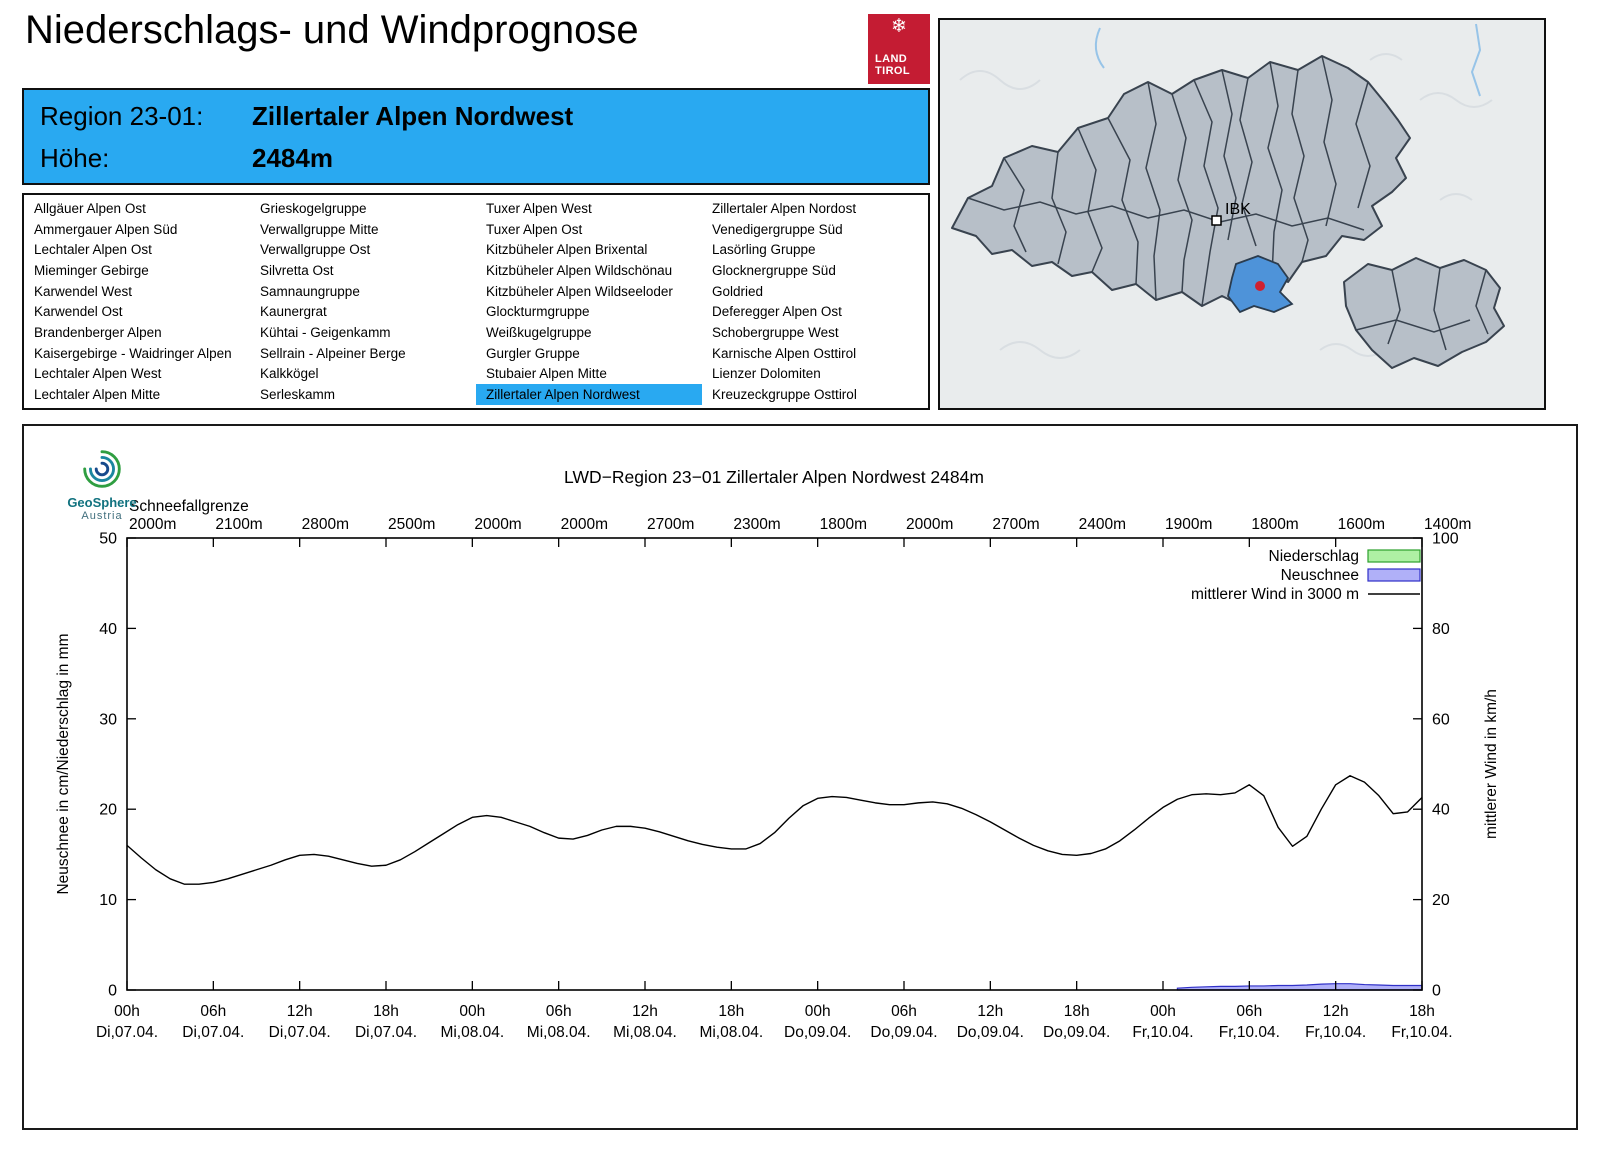 The image size is (1600, 1153). I want to click on region-shapes, so click(1228, 212).